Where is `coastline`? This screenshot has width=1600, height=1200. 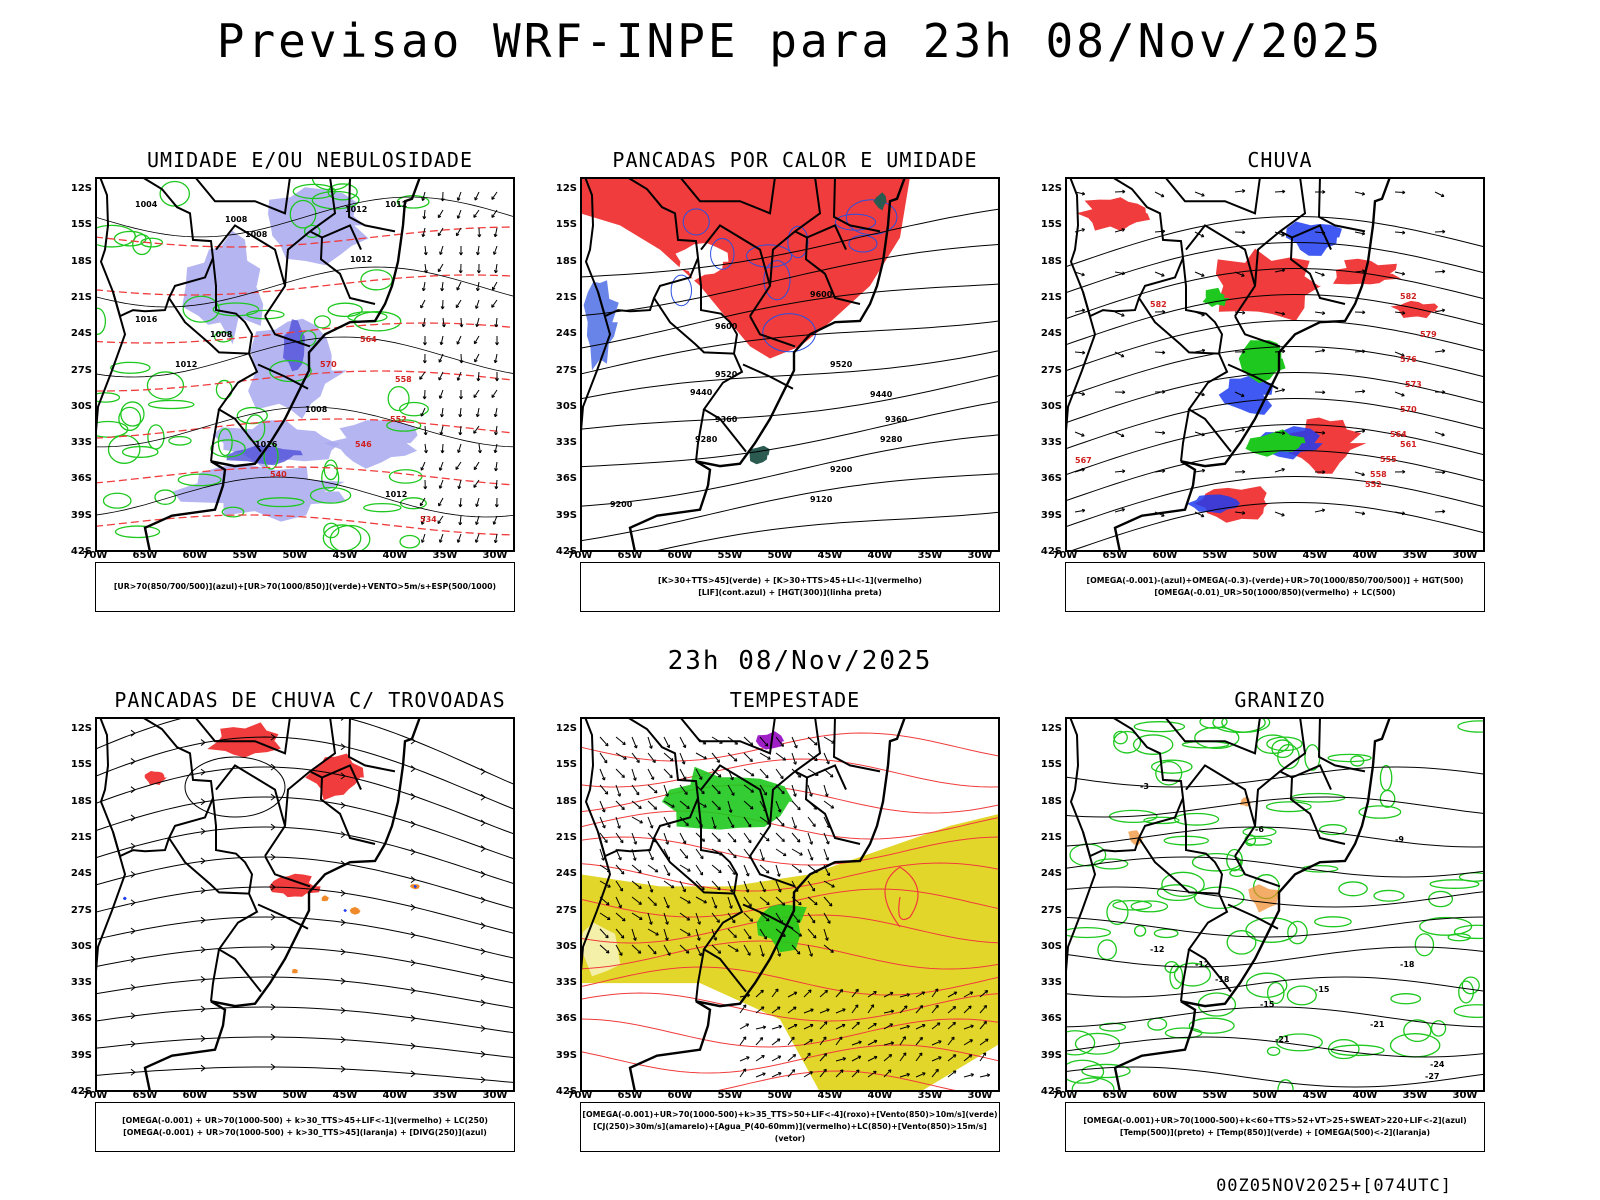 coastline is located at coordinates (258, 364).